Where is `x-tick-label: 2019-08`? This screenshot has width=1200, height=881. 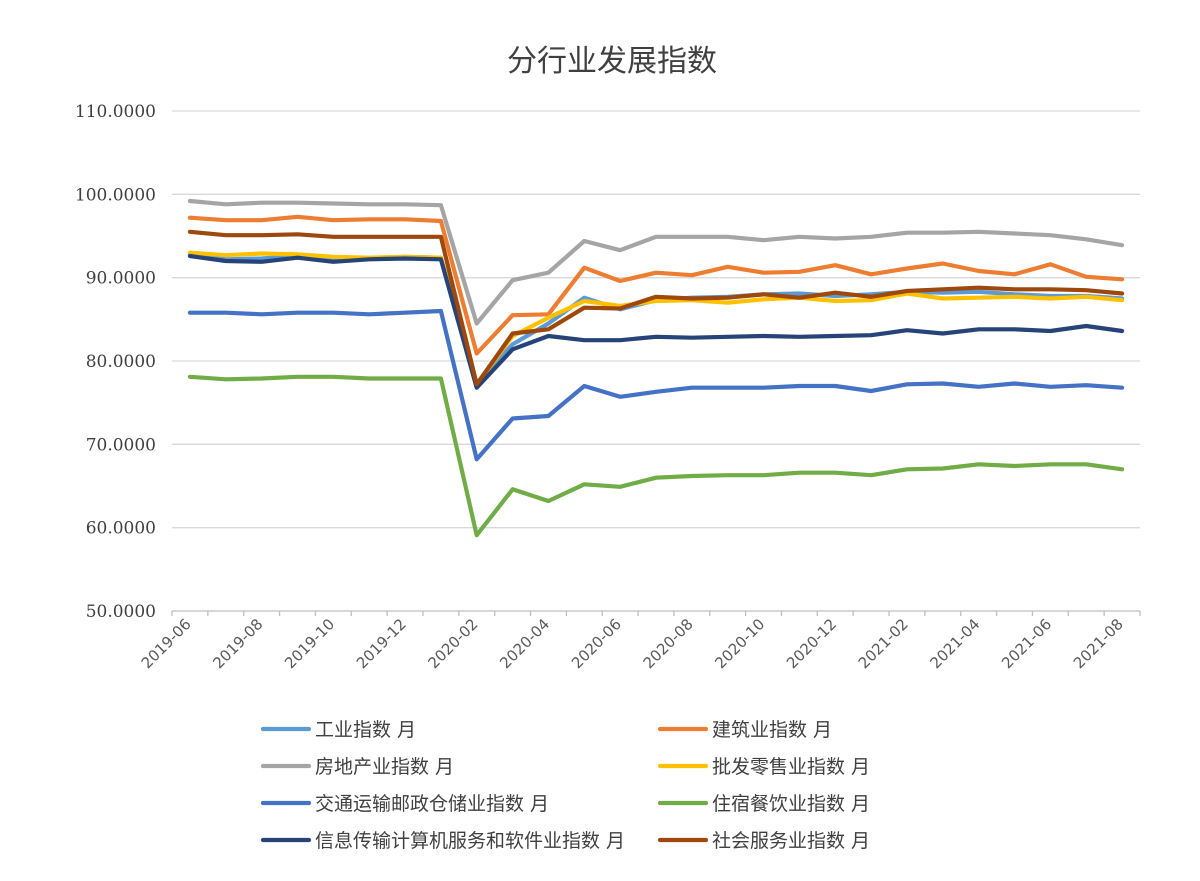
x-tick-label: 2019-08 is located at coordinates (237, 643).